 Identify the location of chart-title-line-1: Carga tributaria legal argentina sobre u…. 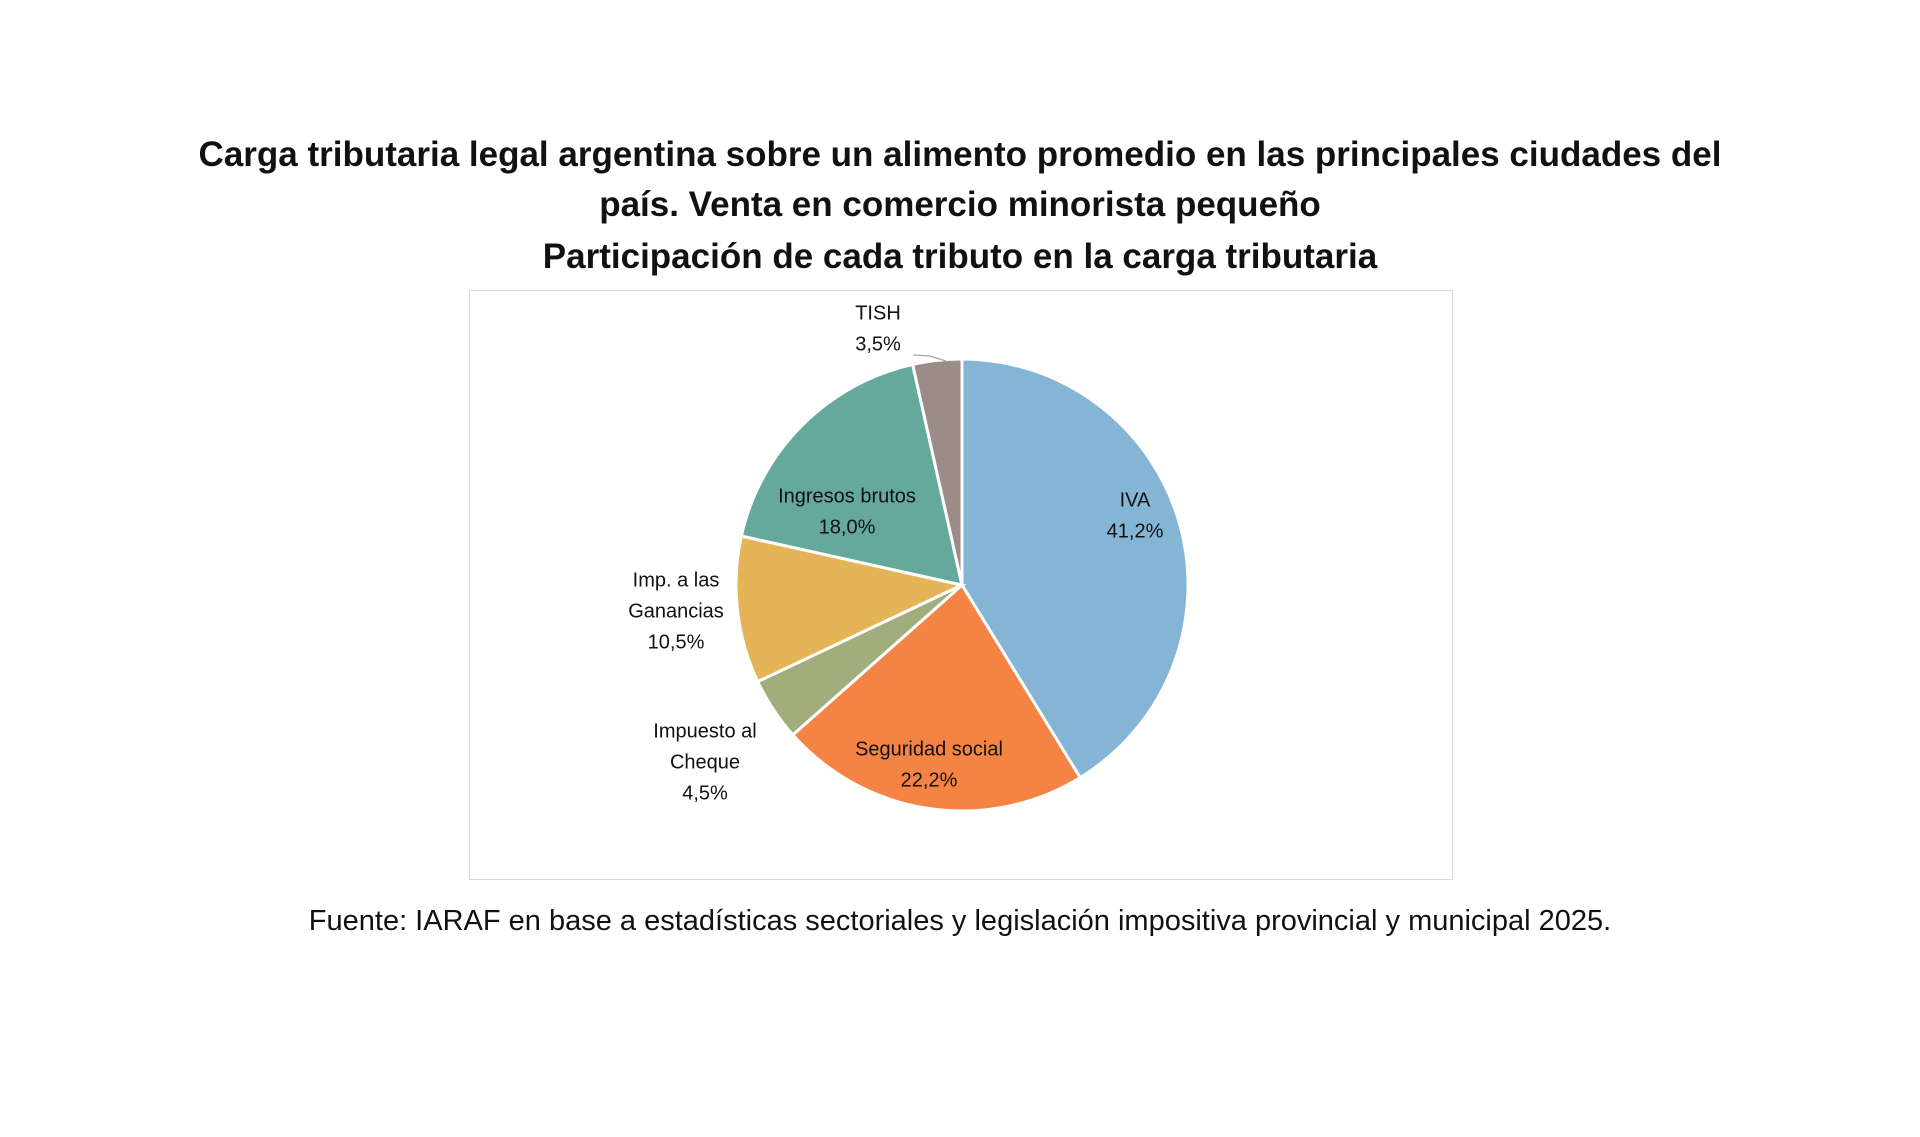
(960, 154).